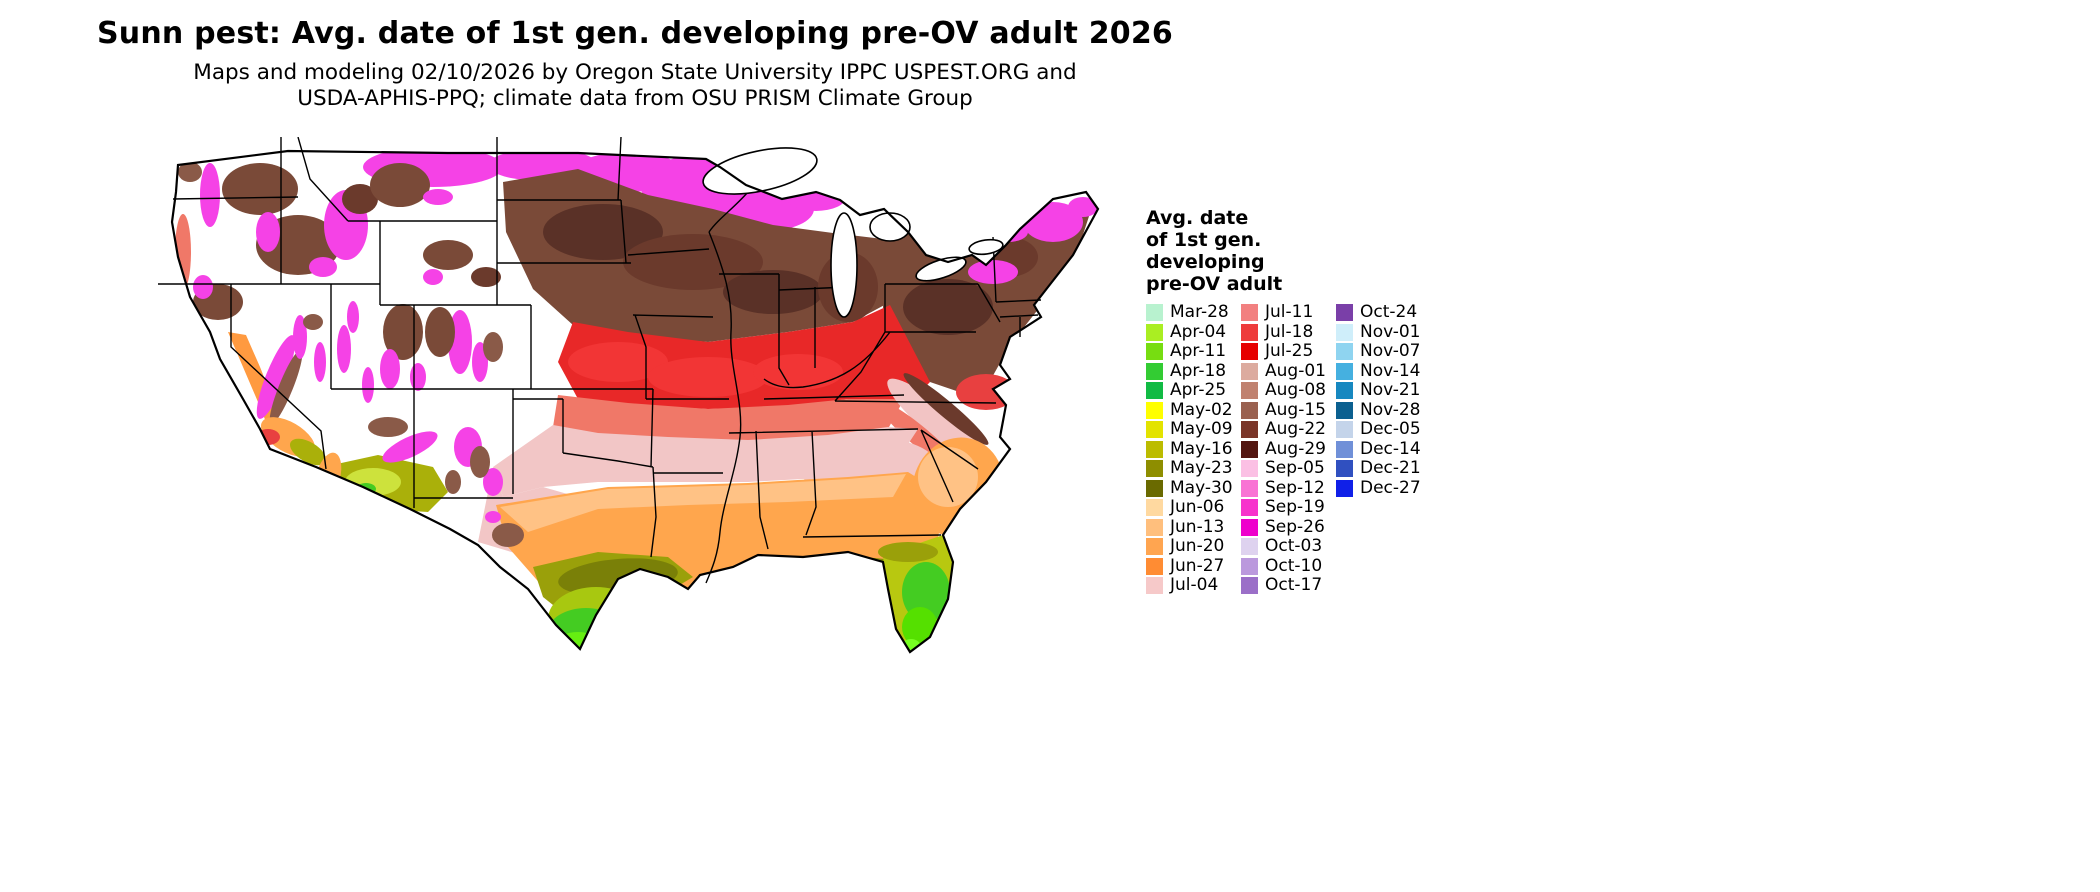 The height and width of the screenshot is (892, 2100). What do you see at coordinates (1194, 585) in the screenshot?
I see `legend-label: Jul-04` at bounding box center [1194, 585].